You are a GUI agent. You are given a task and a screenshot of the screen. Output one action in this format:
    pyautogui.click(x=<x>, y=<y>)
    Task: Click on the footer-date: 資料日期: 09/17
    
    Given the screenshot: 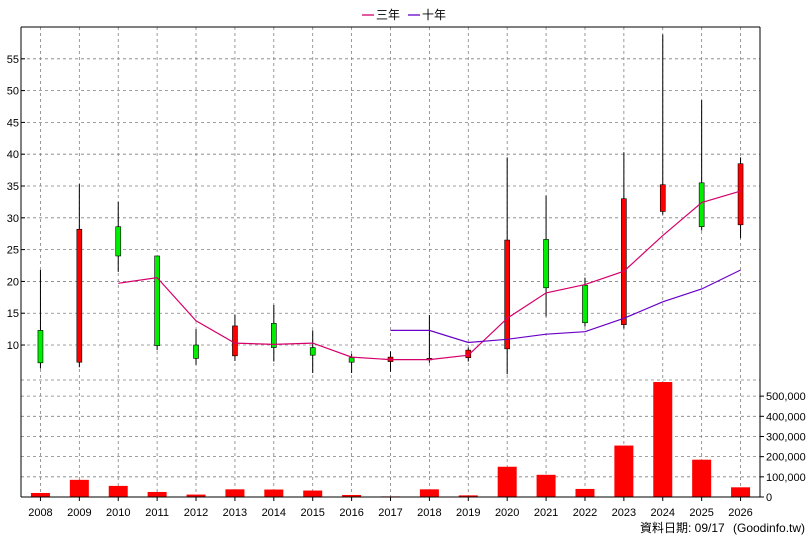 What is the action you would take?
    pyautogui.click(x=682, y=528)
    